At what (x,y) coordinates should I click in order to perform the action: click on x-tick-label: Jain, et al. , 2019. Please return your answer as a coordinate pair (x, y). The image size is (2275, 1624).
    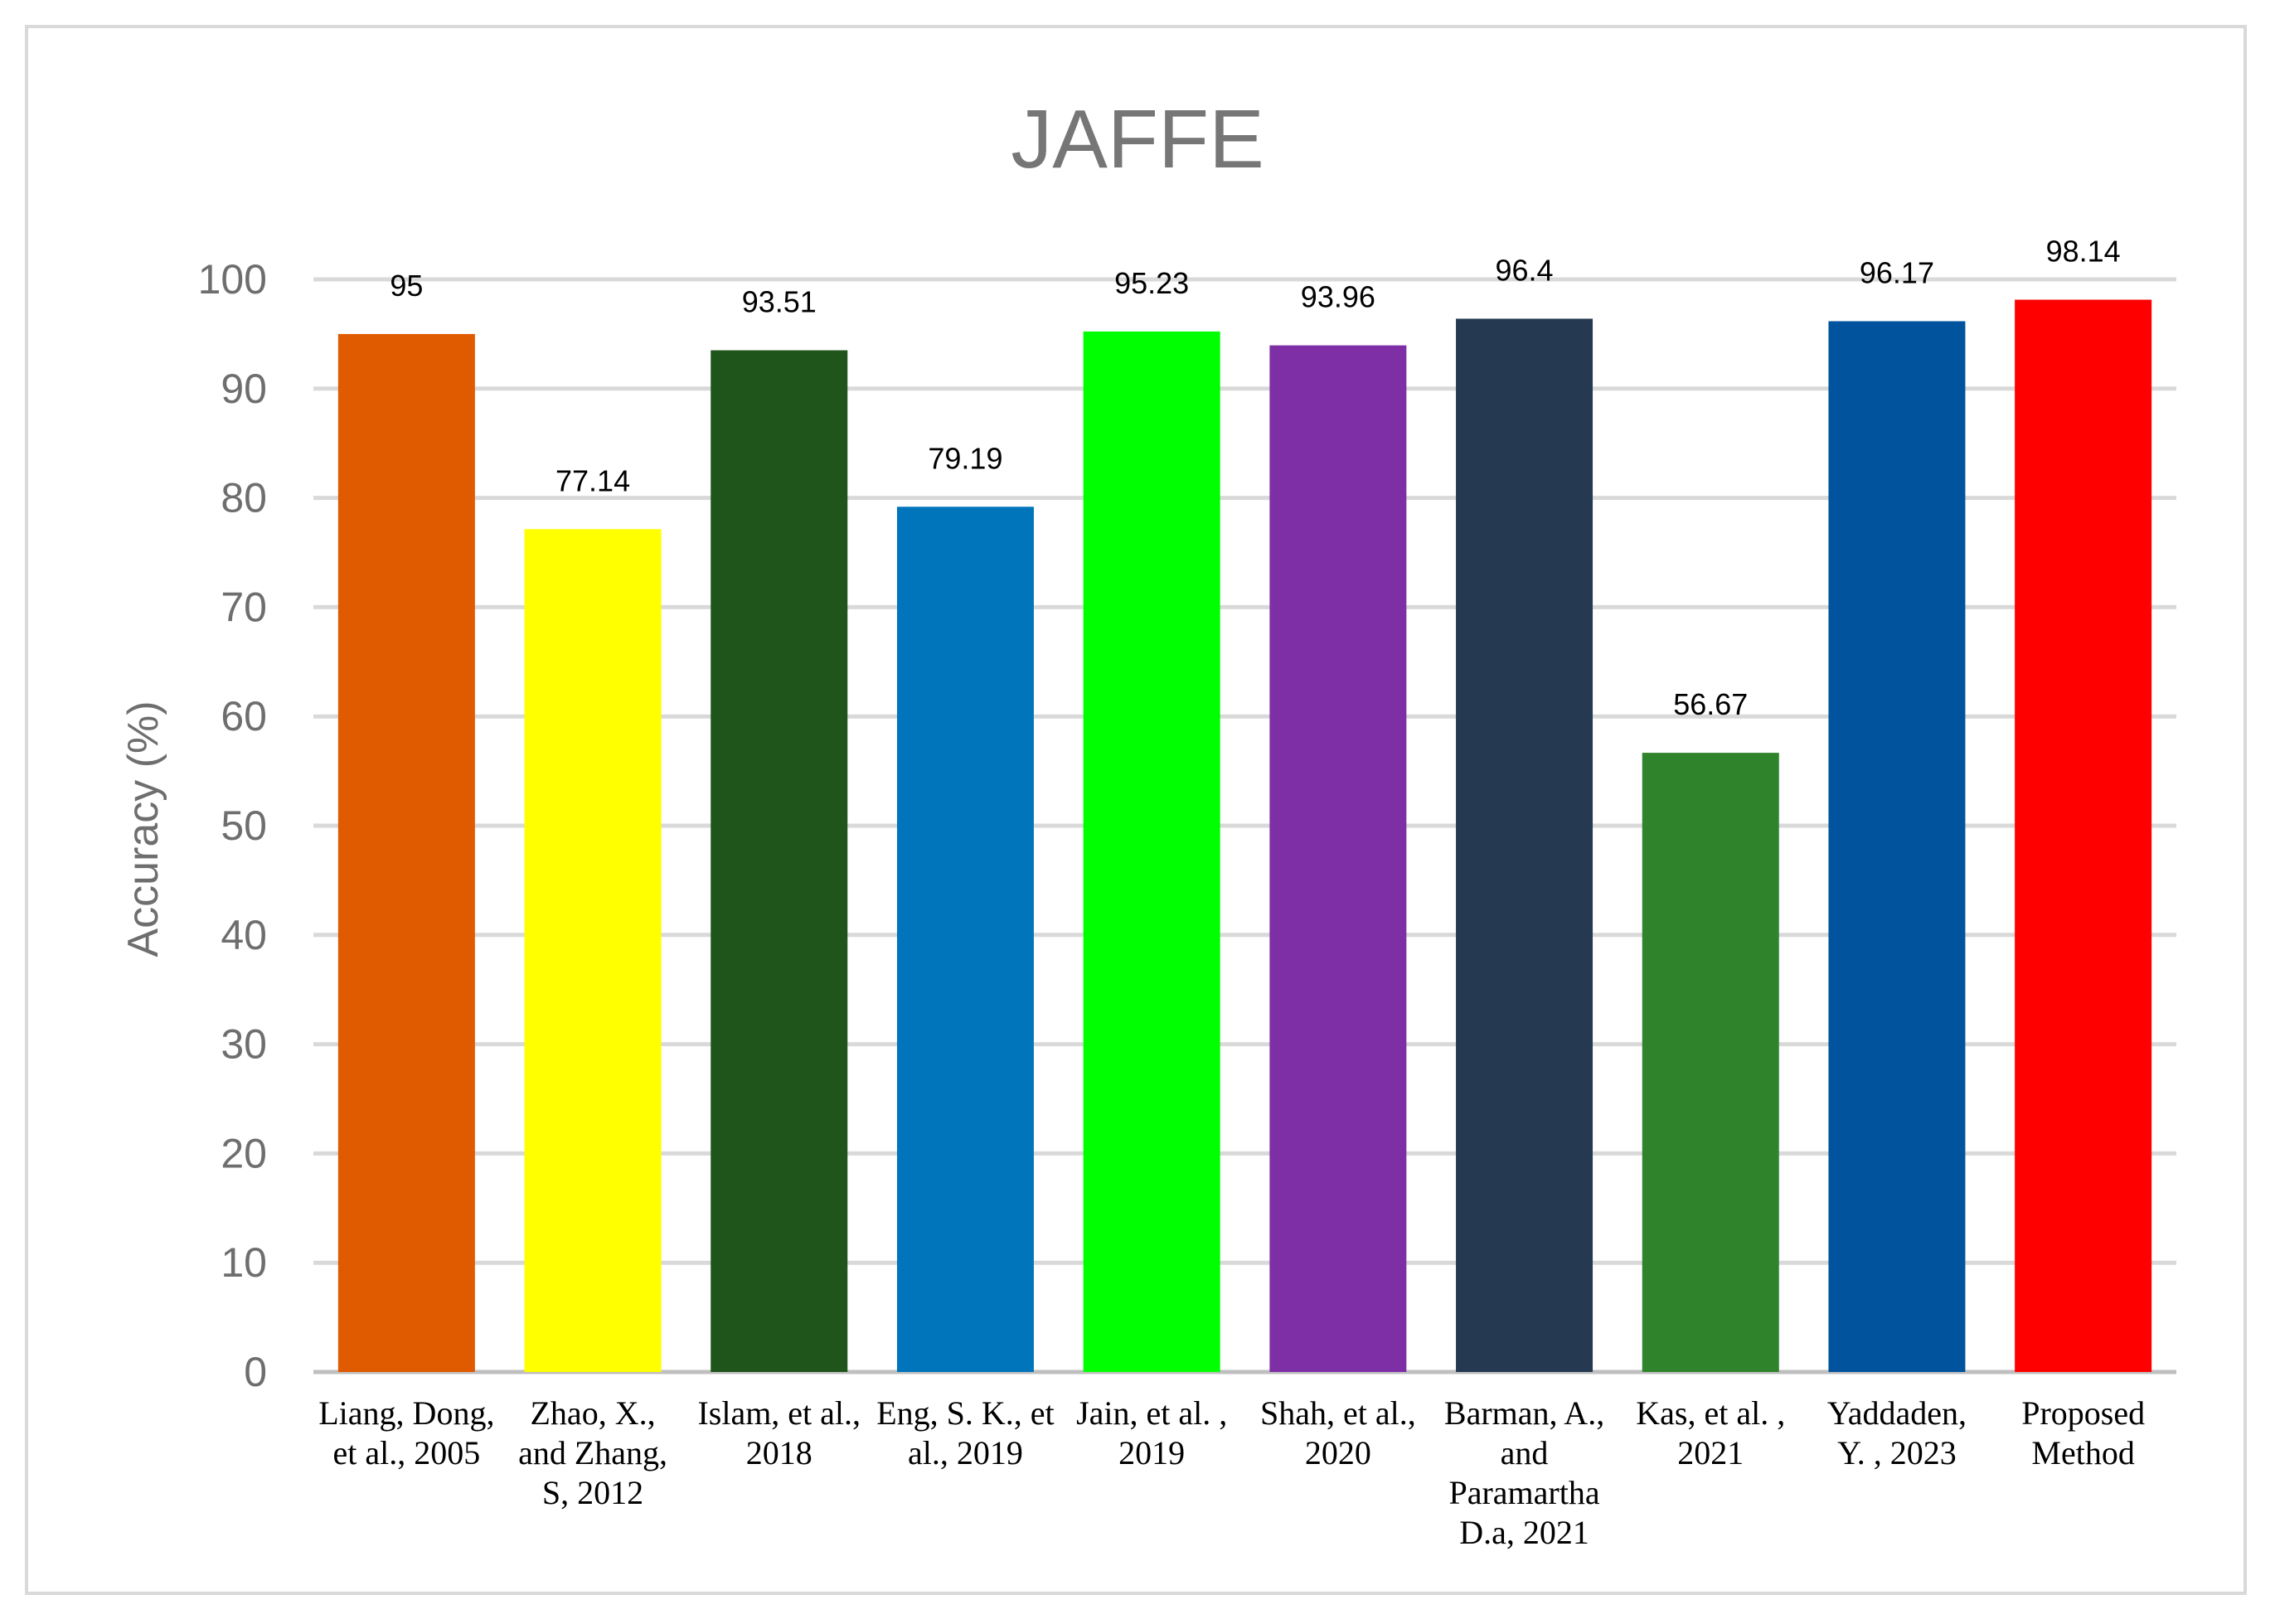
    Looking at the image, I should click on (1151, 1432).